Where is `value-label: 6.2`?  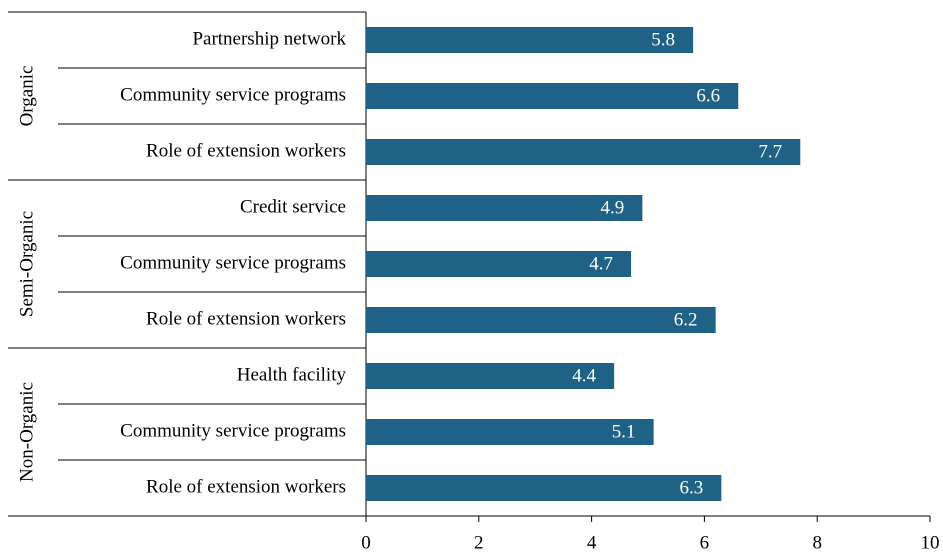
value-label: 6.2 is located at coordinates (686, 319).